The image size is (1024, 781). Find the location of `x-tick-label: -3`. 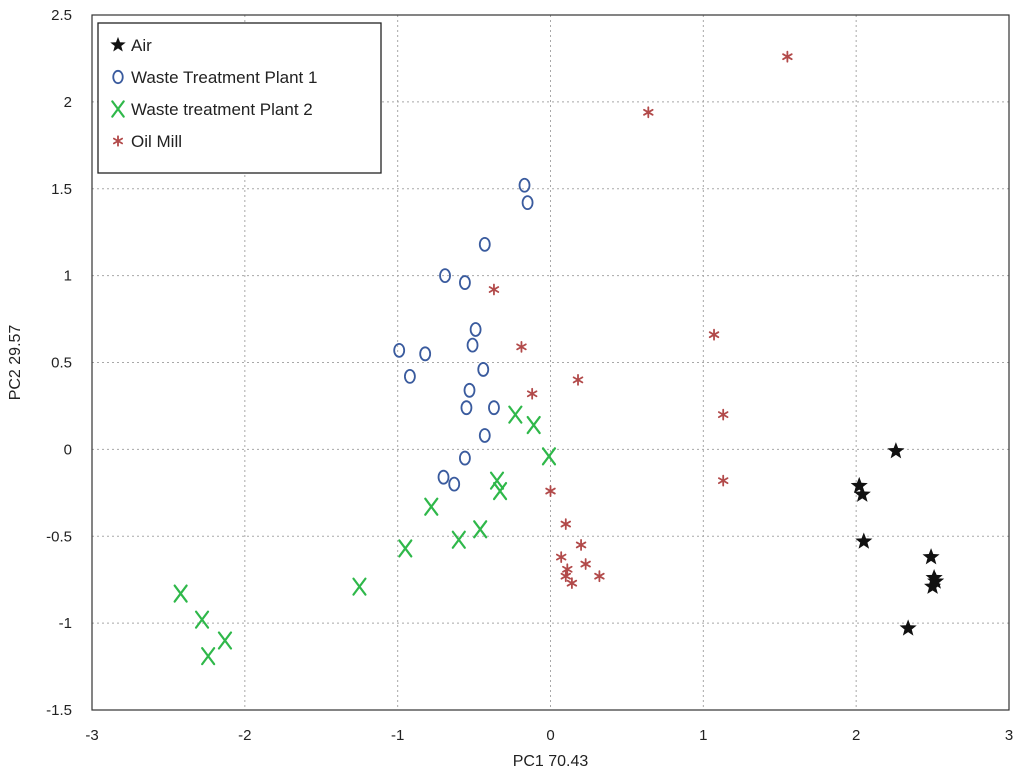

x-tick-label: -3 is located at coordinates (91, 735).